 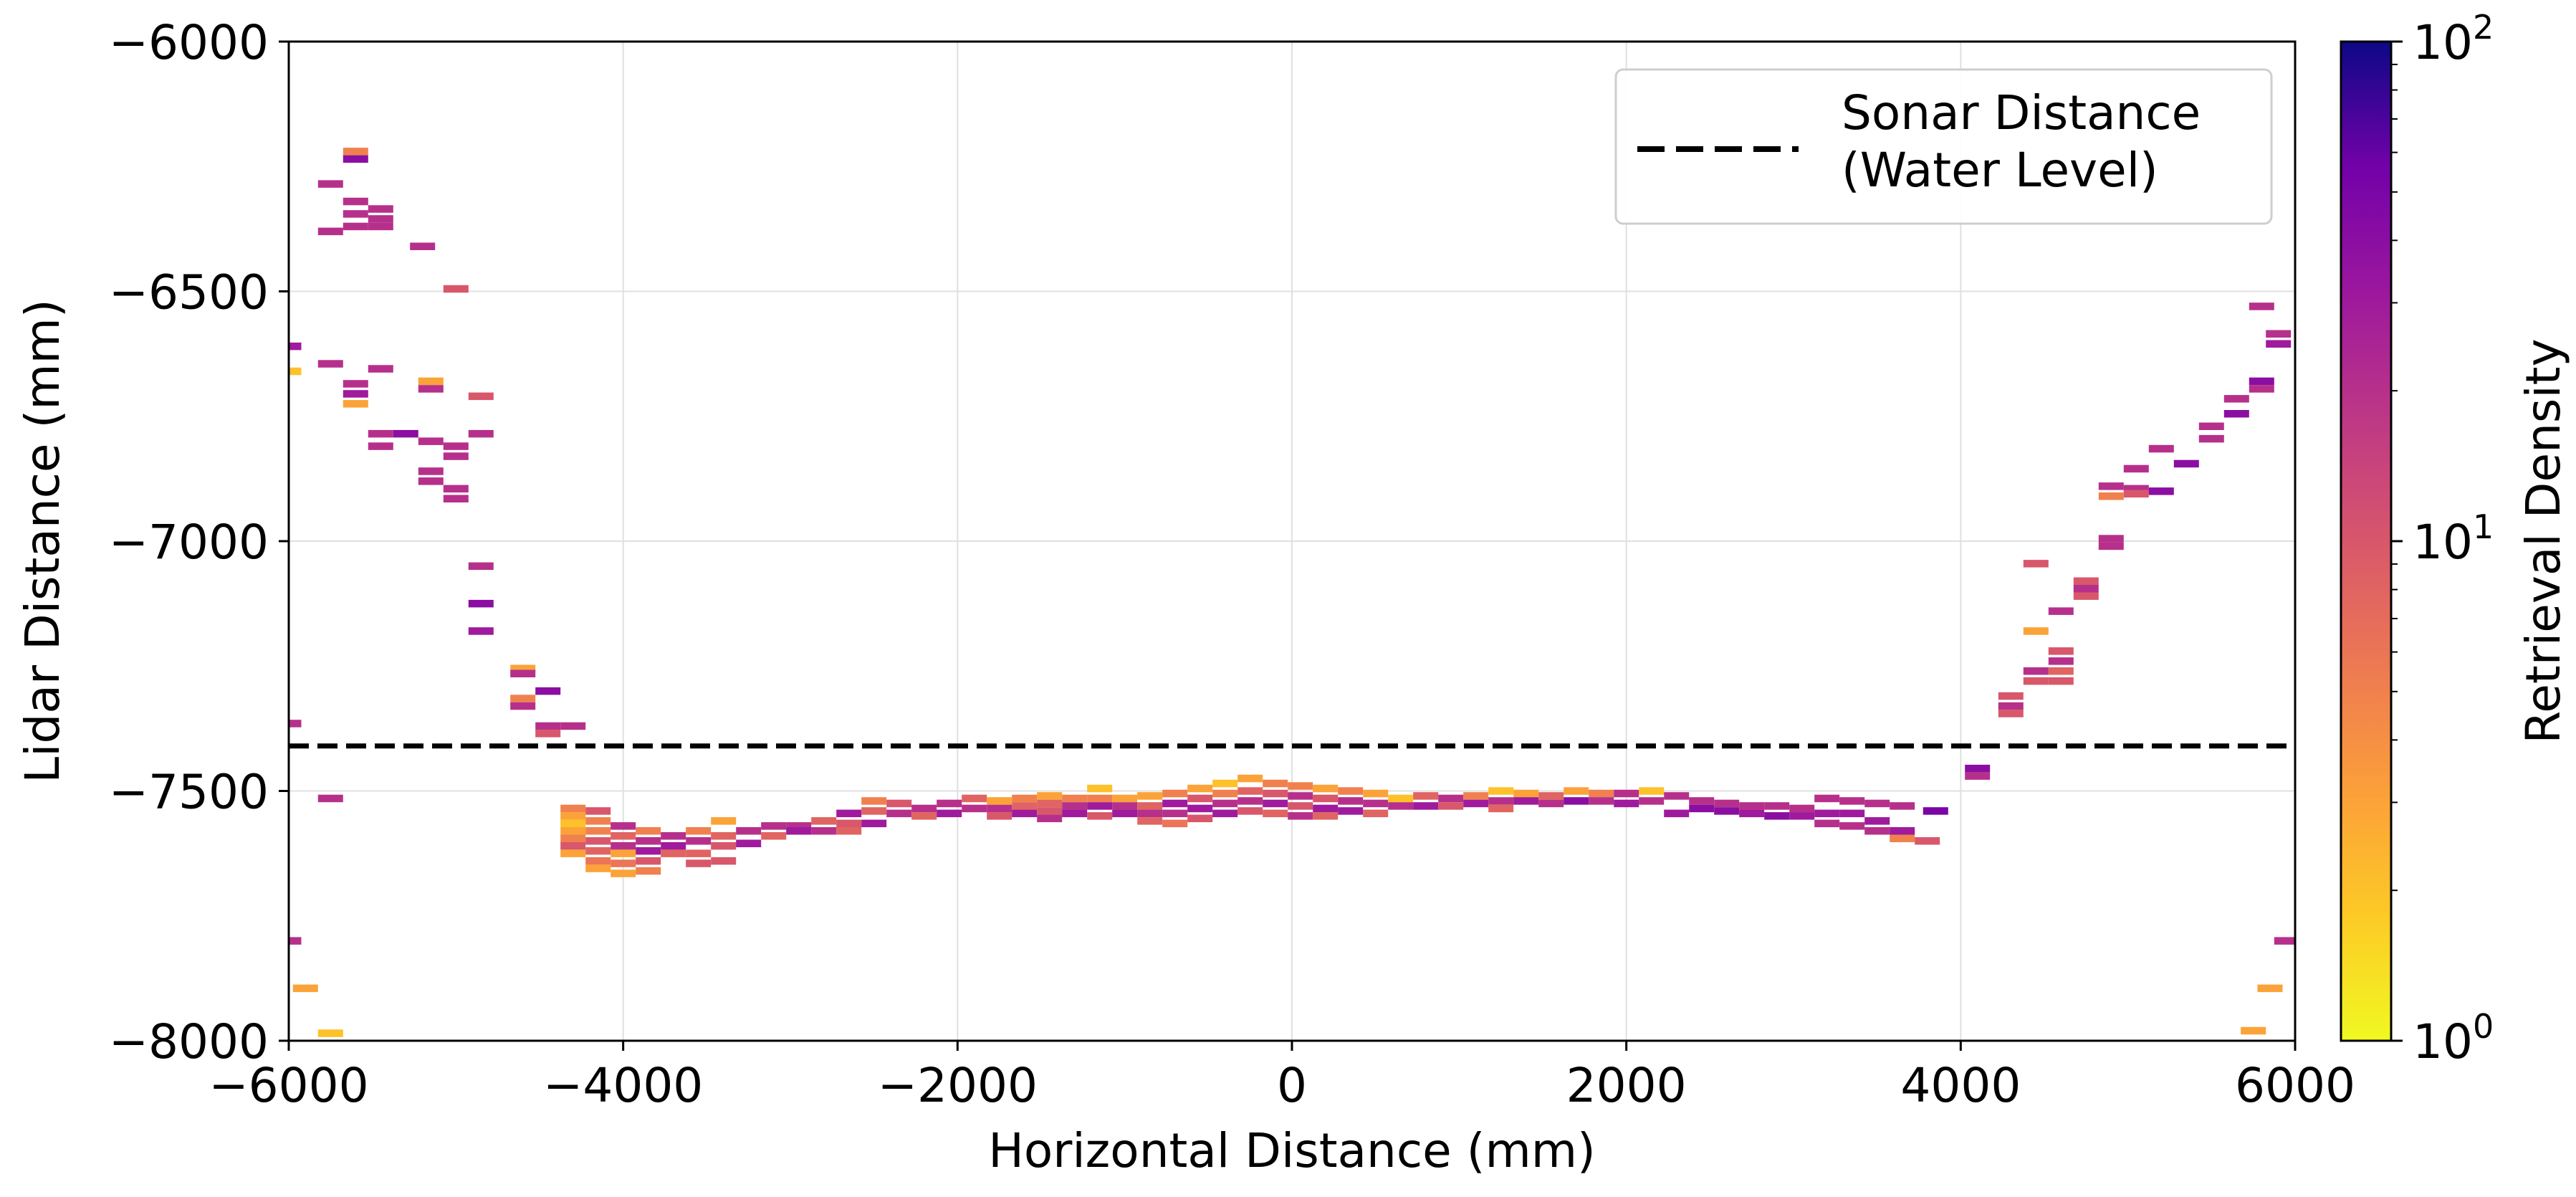 I want to click on y-tick-label: −6500, so click(x=189, y=292).